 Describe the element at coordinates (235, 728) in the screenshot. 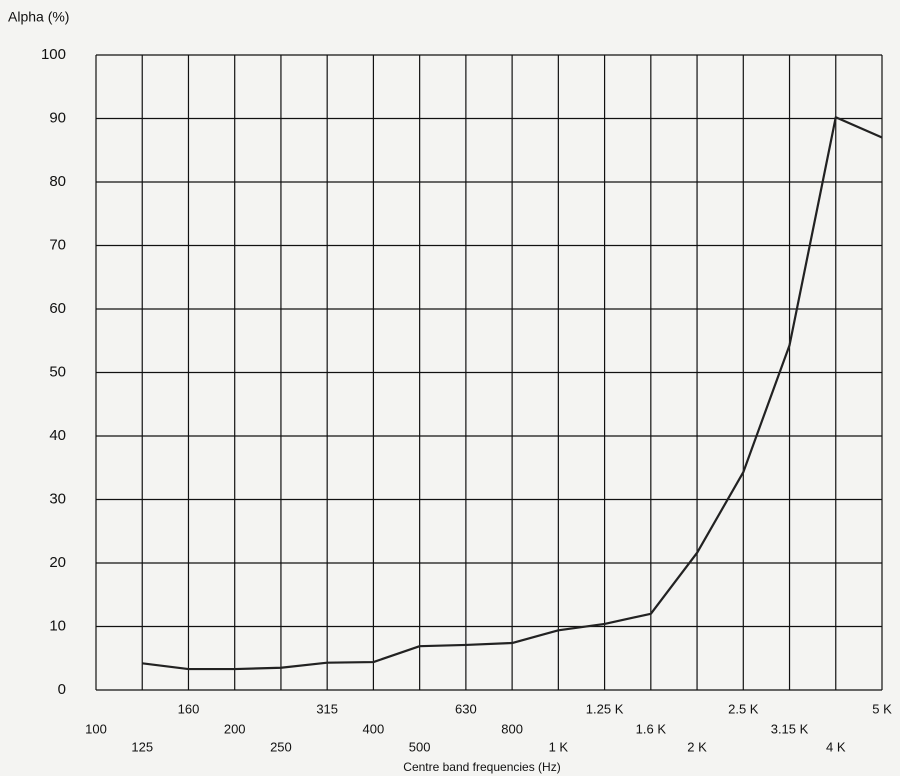

I see `x-tick-label: 200` at that location.